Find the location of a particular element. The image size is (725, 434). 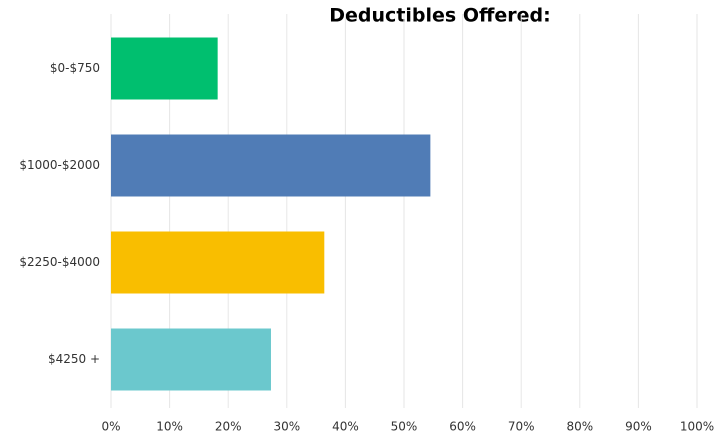

x-tick-label: 60% is located at coordinates (462, 427).